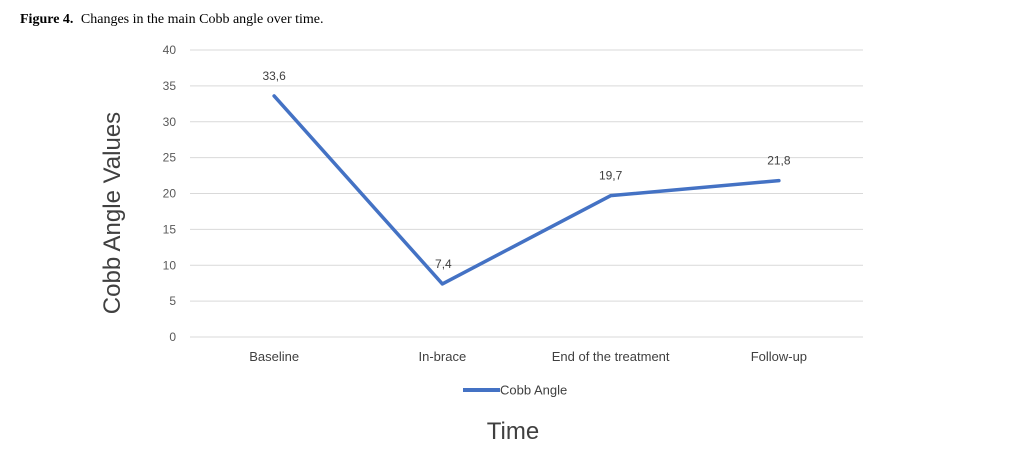 The height and width of the screenshot is (459, 1016). Describe the element at coordinates (170, 122) in the screenshot. I see `y-tick-label: 30` at that location.